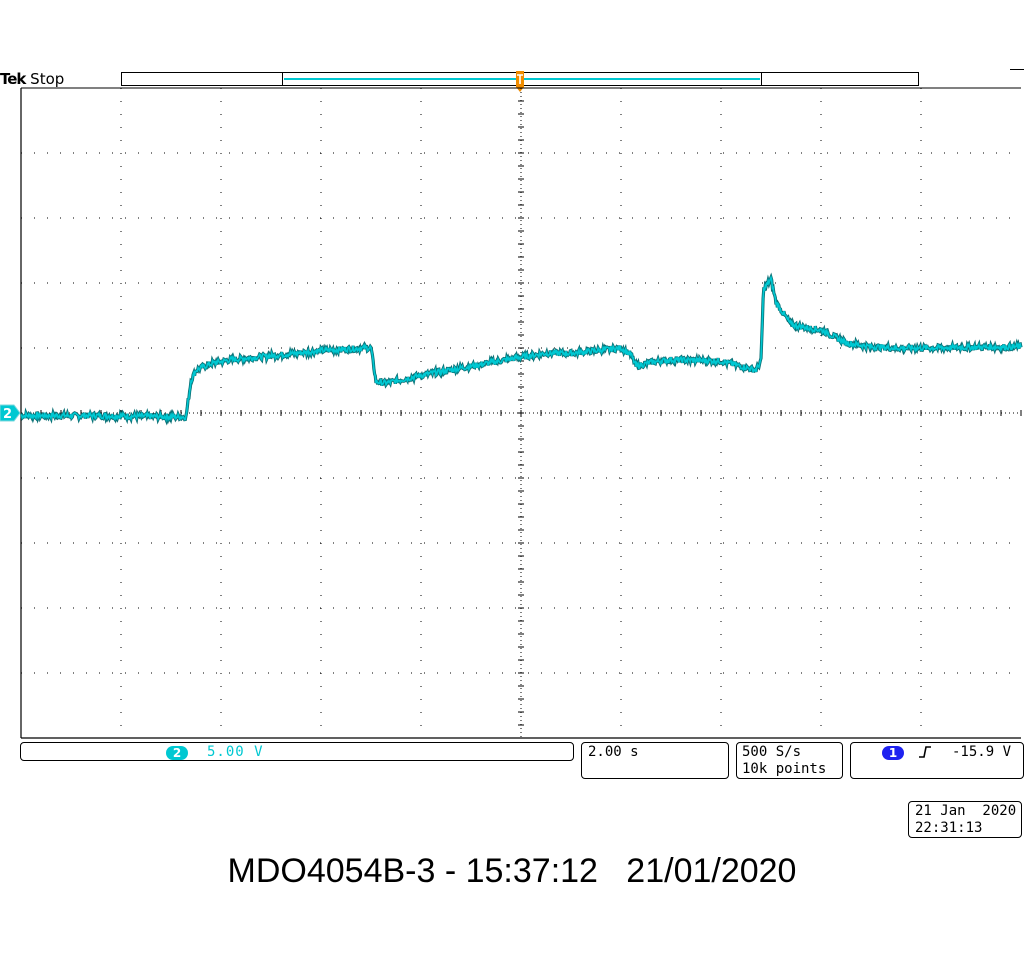 This screenshot has width=1024, height=960. What do you see at coordinates (177, 753) in the screenshot?
I see `channel-badge: 2` at bounding box center [177, 753].